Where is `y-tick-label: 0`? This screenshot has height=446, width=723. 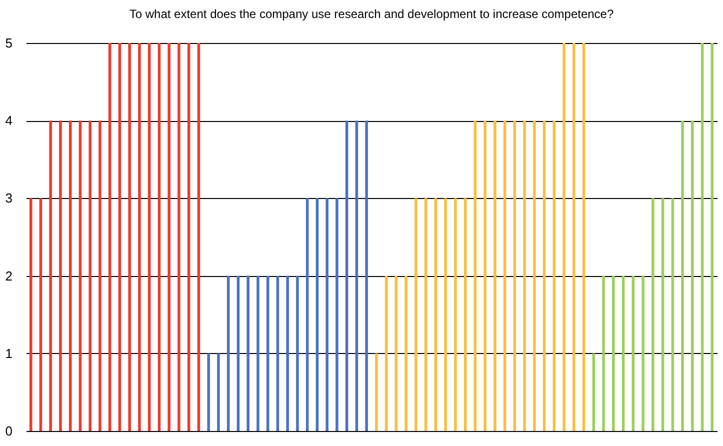
y-tick-label: 0 is located at coordinates (8, 431).